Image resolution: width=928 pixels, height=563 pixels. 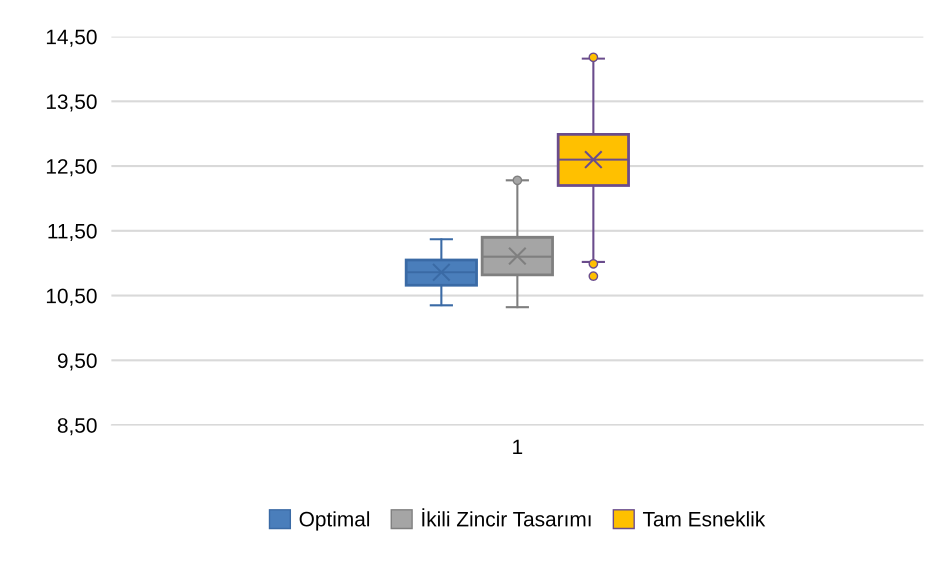 What do you see at coordinates (704, 519) in the screenshot?
I see `legend-label: Tam Esneklik` at bounding box center [704, 519].